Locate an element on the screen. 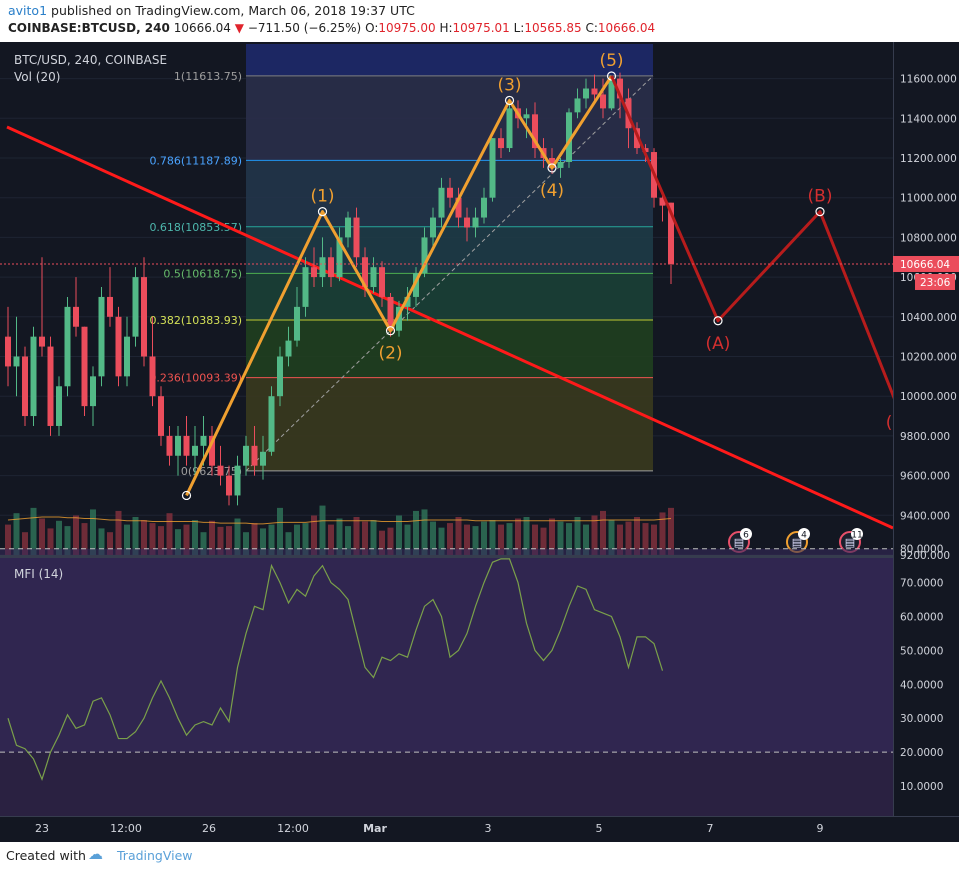  time-tick-label: 7 is located at coordinates (710, 828).